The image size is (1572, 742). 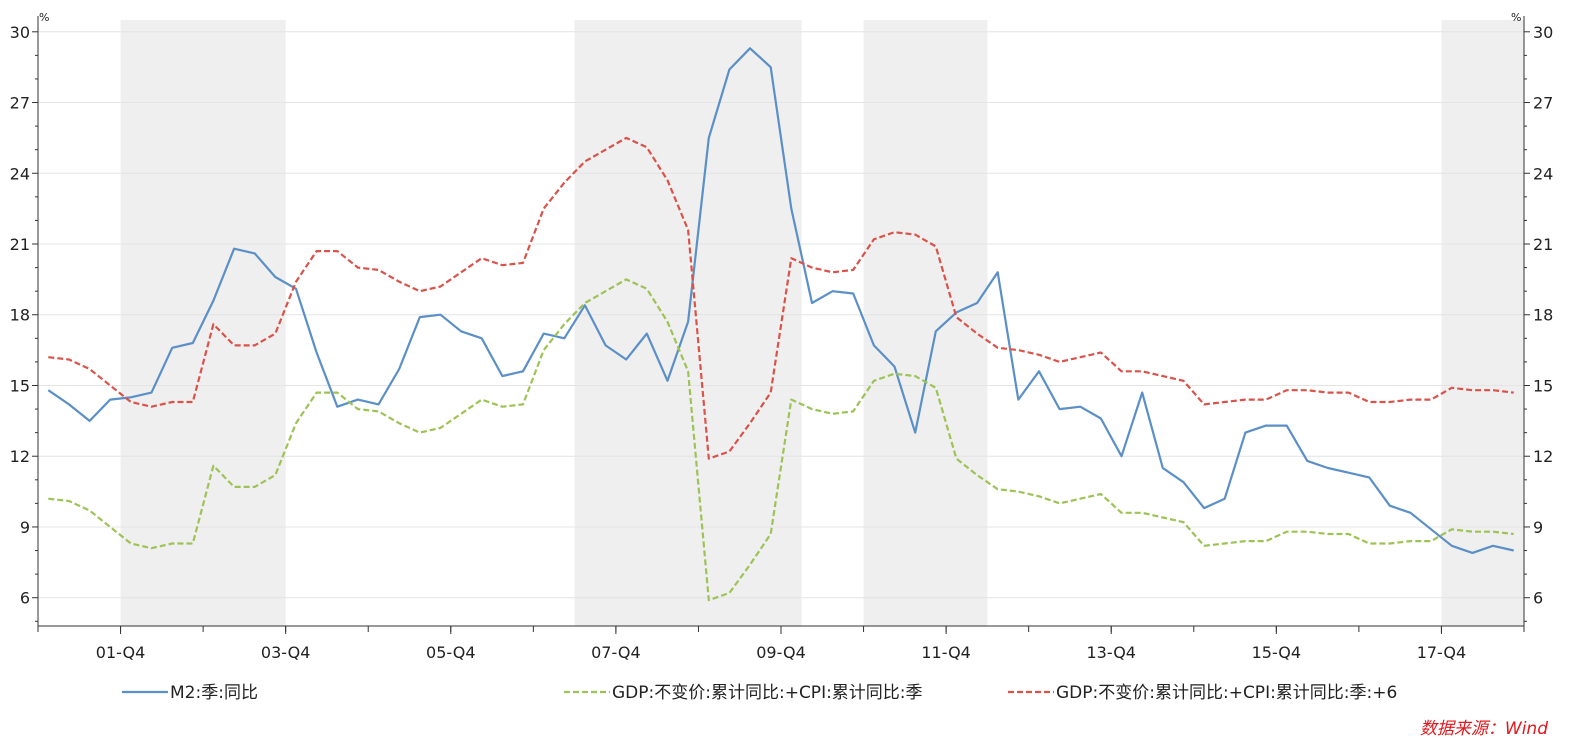 What do you see at coordinates (25, 527) in the screenshot?
I see `y-tick-label-left: 9` at bounding box center [25, 527].